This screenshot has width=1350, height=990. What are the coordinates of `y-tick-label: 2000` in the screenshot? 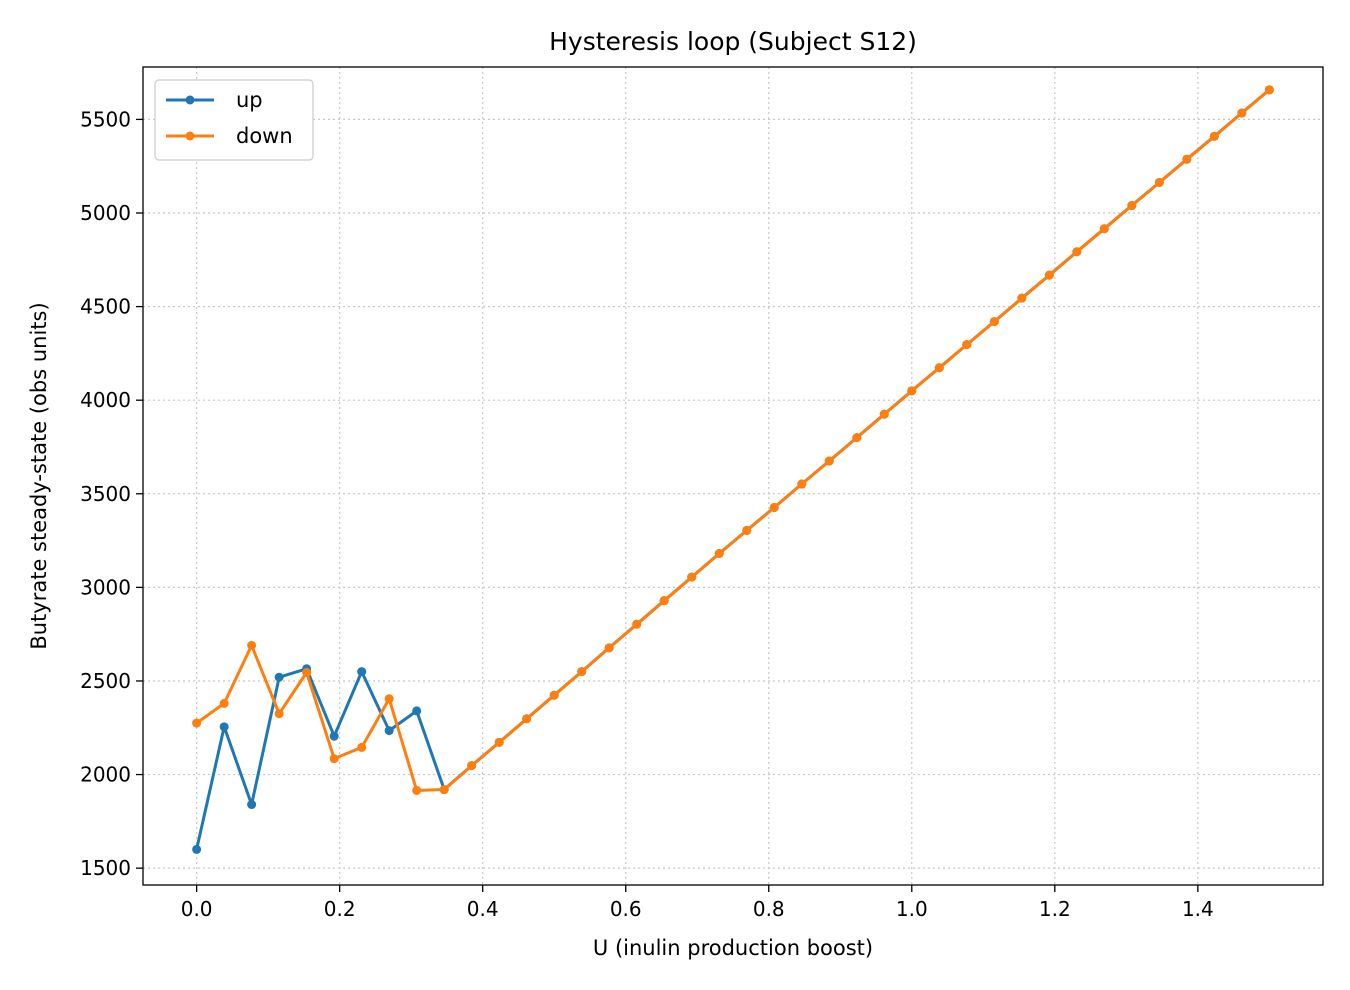 It's located at (105, 775).